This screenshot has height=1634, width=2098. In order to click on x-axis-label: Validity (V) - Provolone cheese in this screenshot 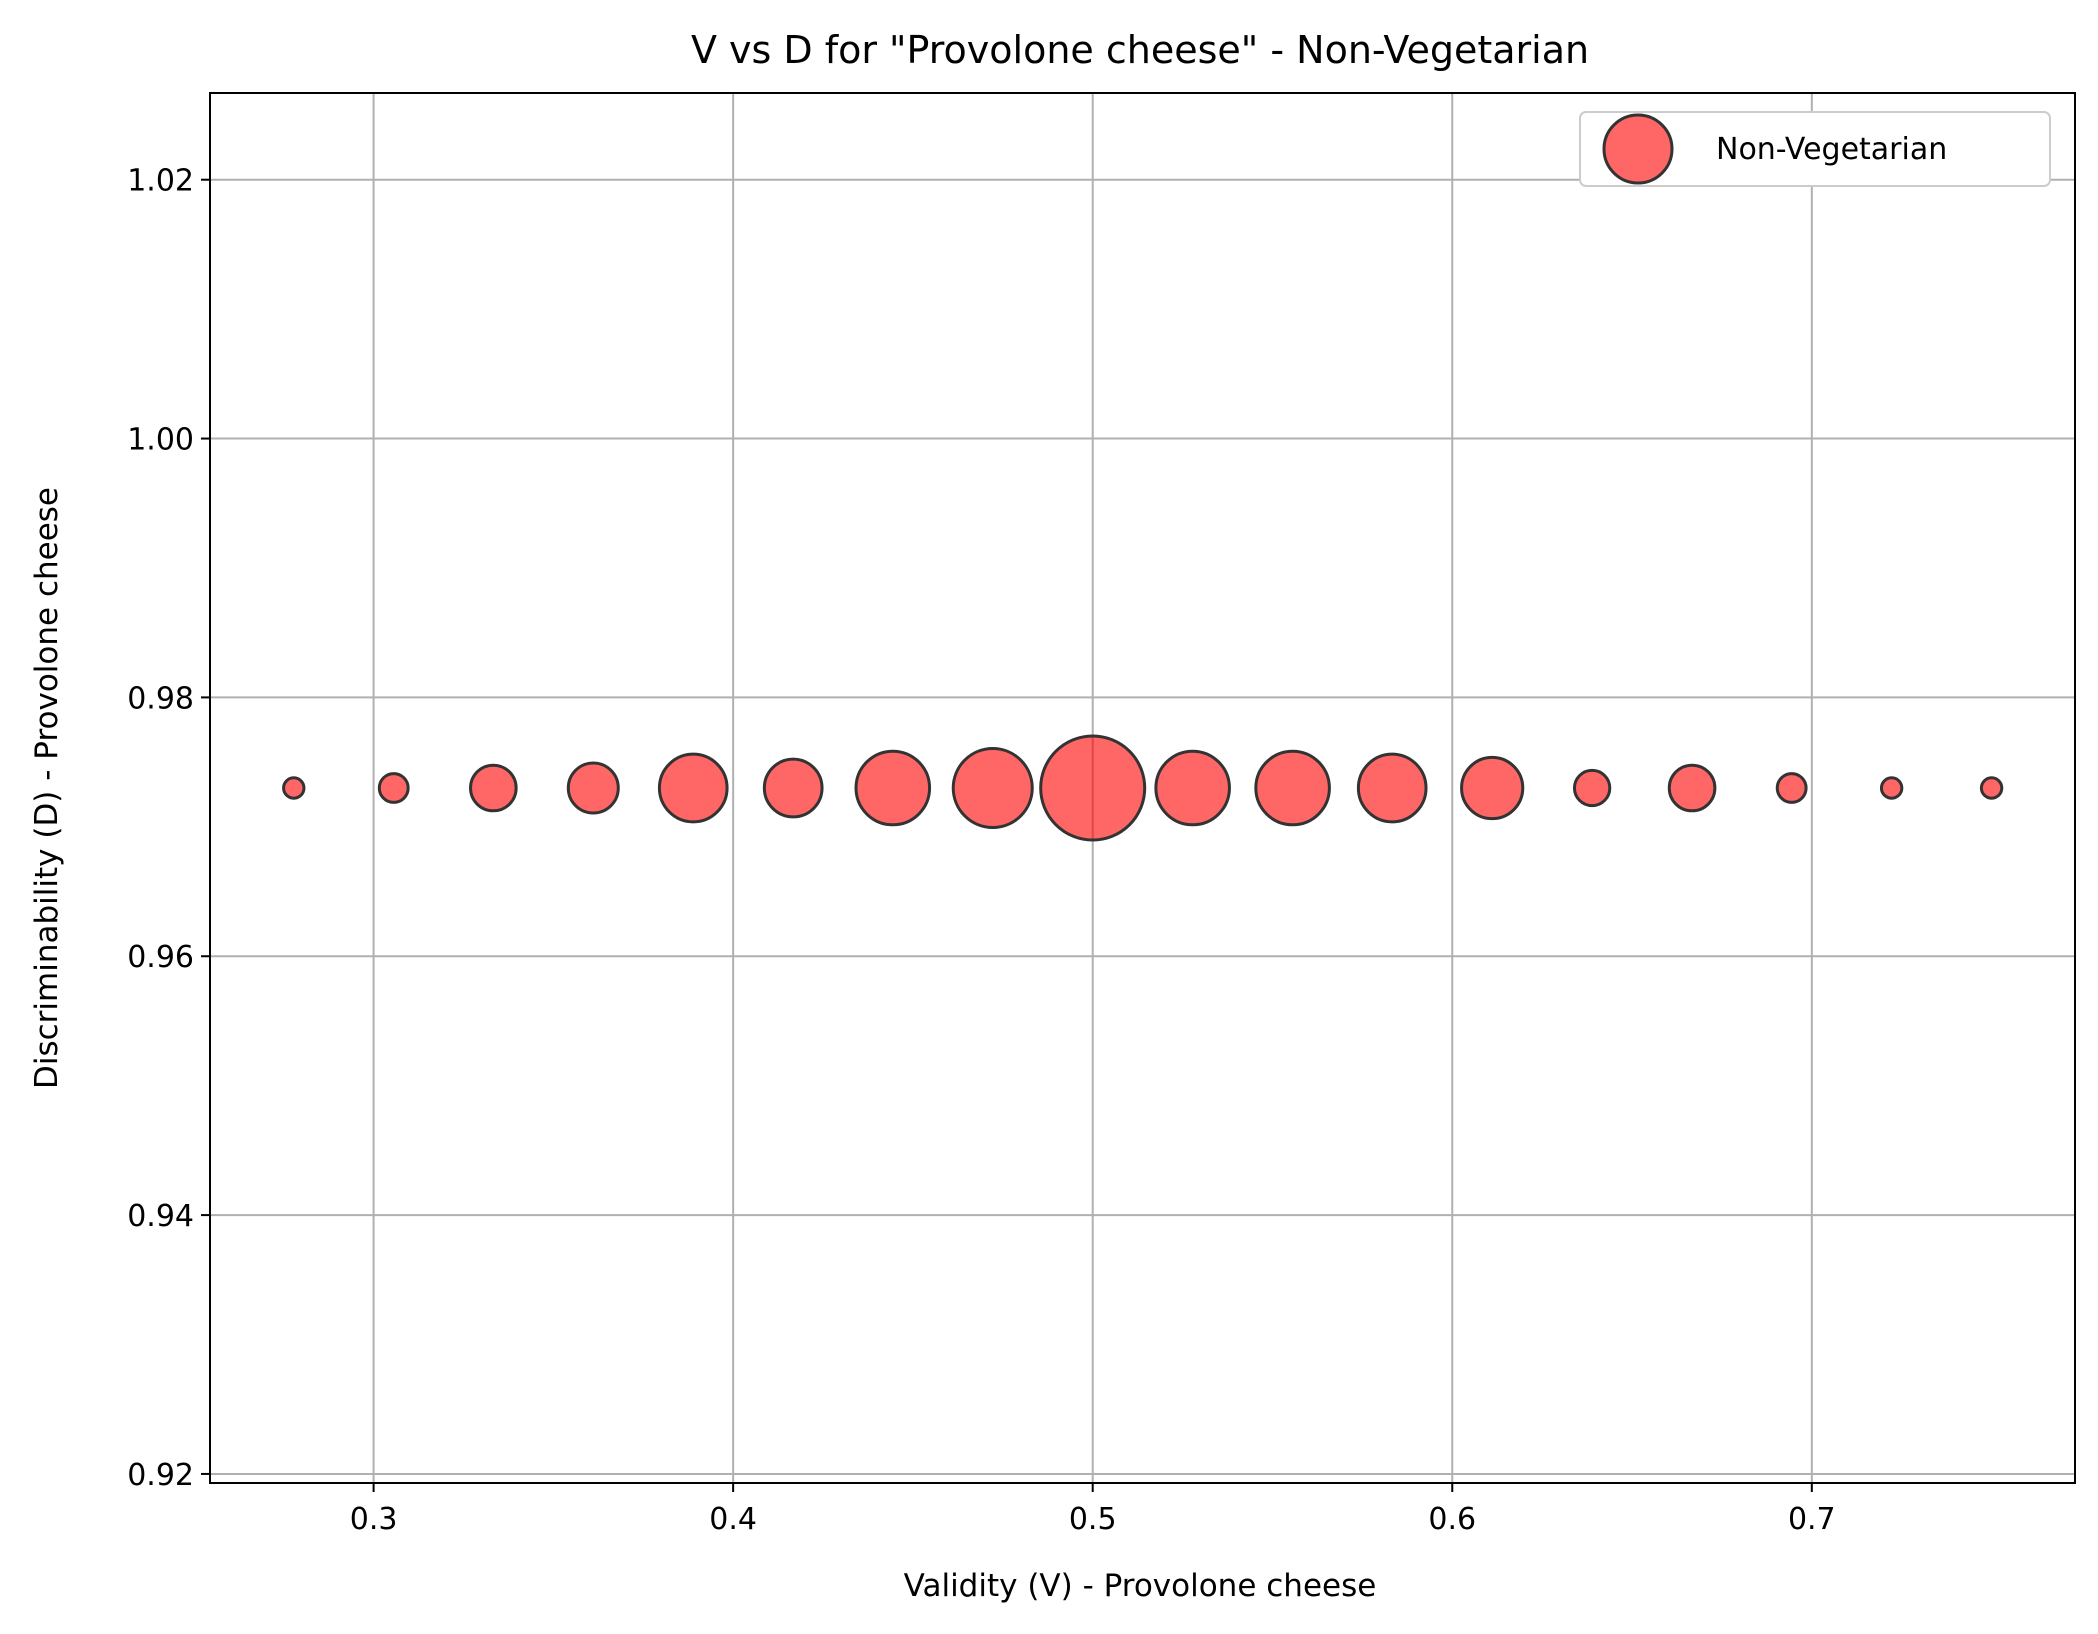, I will do `click(1140, 1586)`.